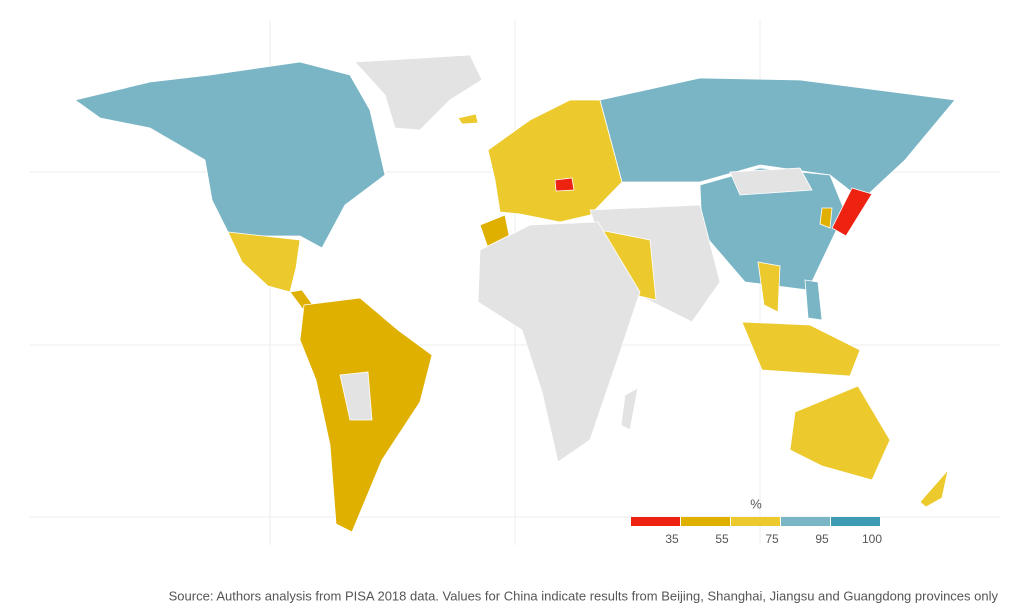 The image size is (1024, 614). I want to click on southeast-asia, so click(769, 287).